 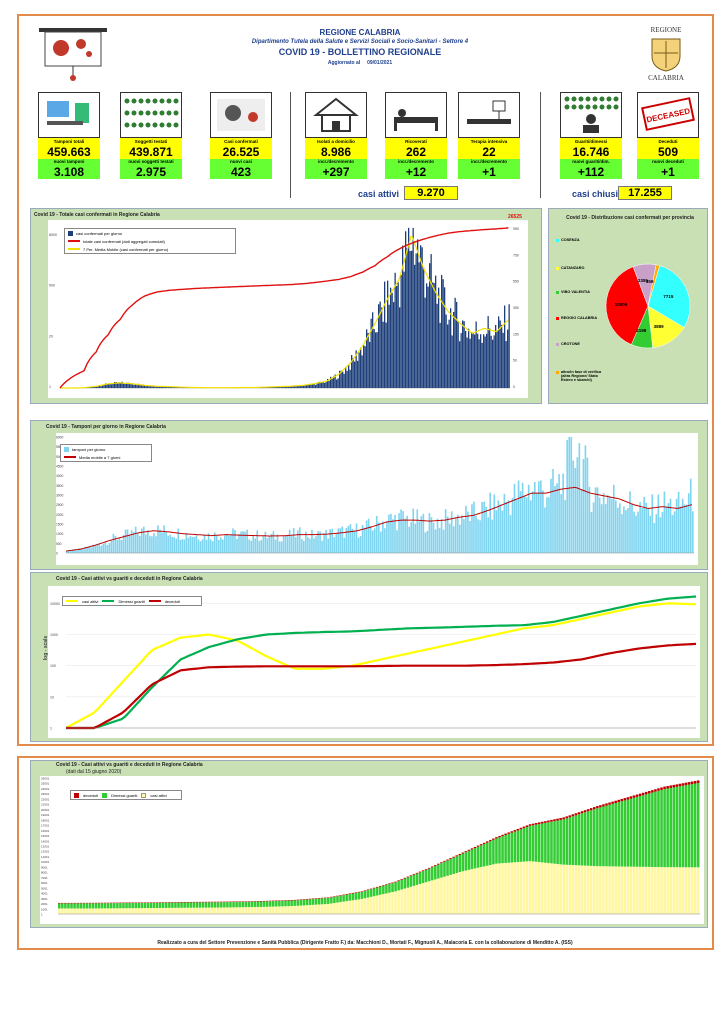 I want to click on moving-average-line, so click(x=284, y=312).